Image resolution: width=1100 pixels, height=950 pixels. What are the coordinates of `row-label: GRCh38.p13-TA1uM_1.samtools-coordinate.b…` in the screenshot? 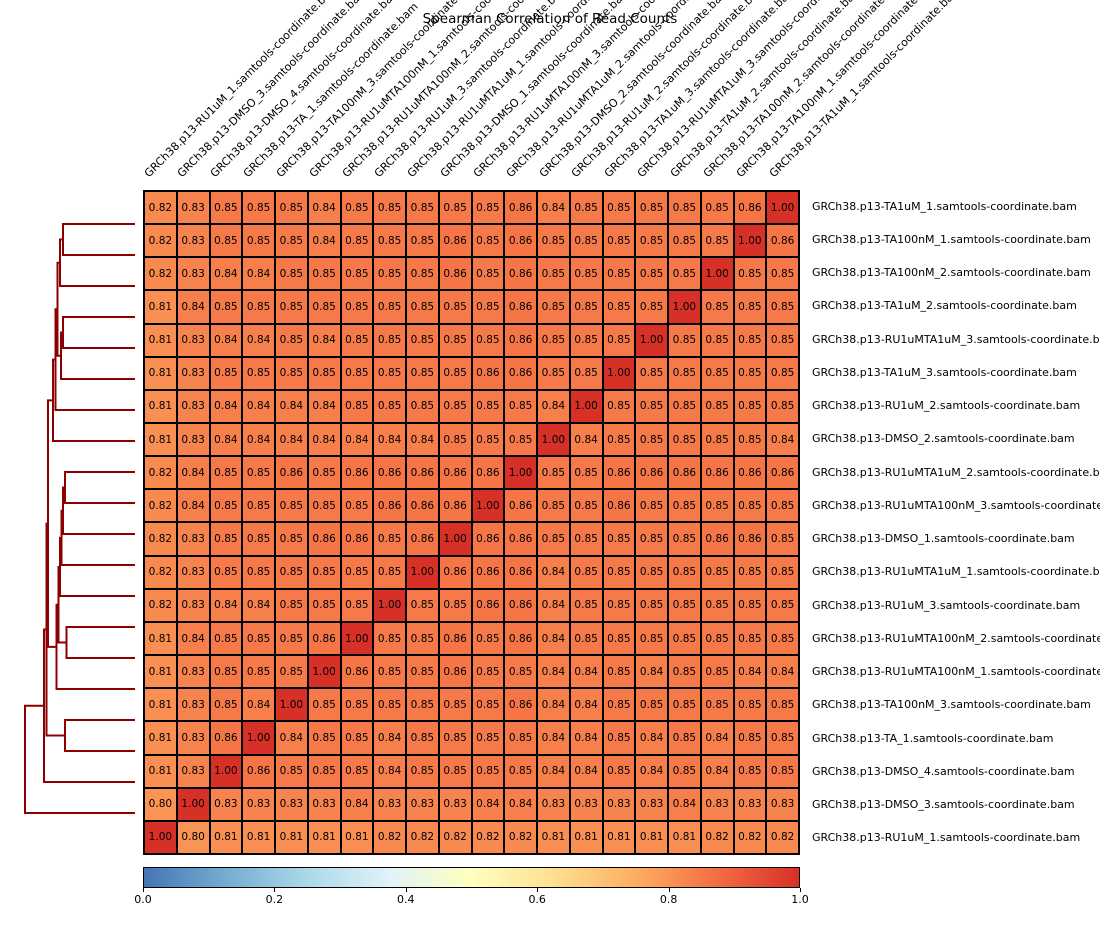 It's located at (944, 206).